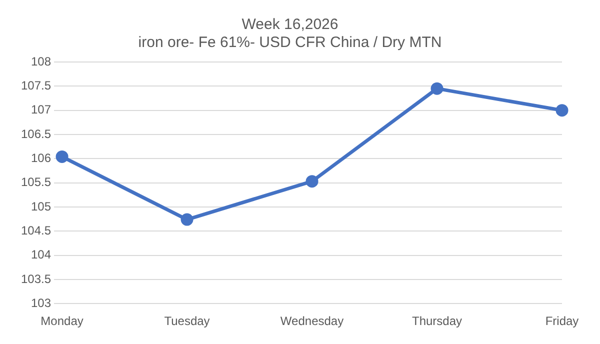  What do you see at coordinates (36, 85) in the screenshot?
I see `y-tick-label: 107.5` at bounding box center [36, 85].